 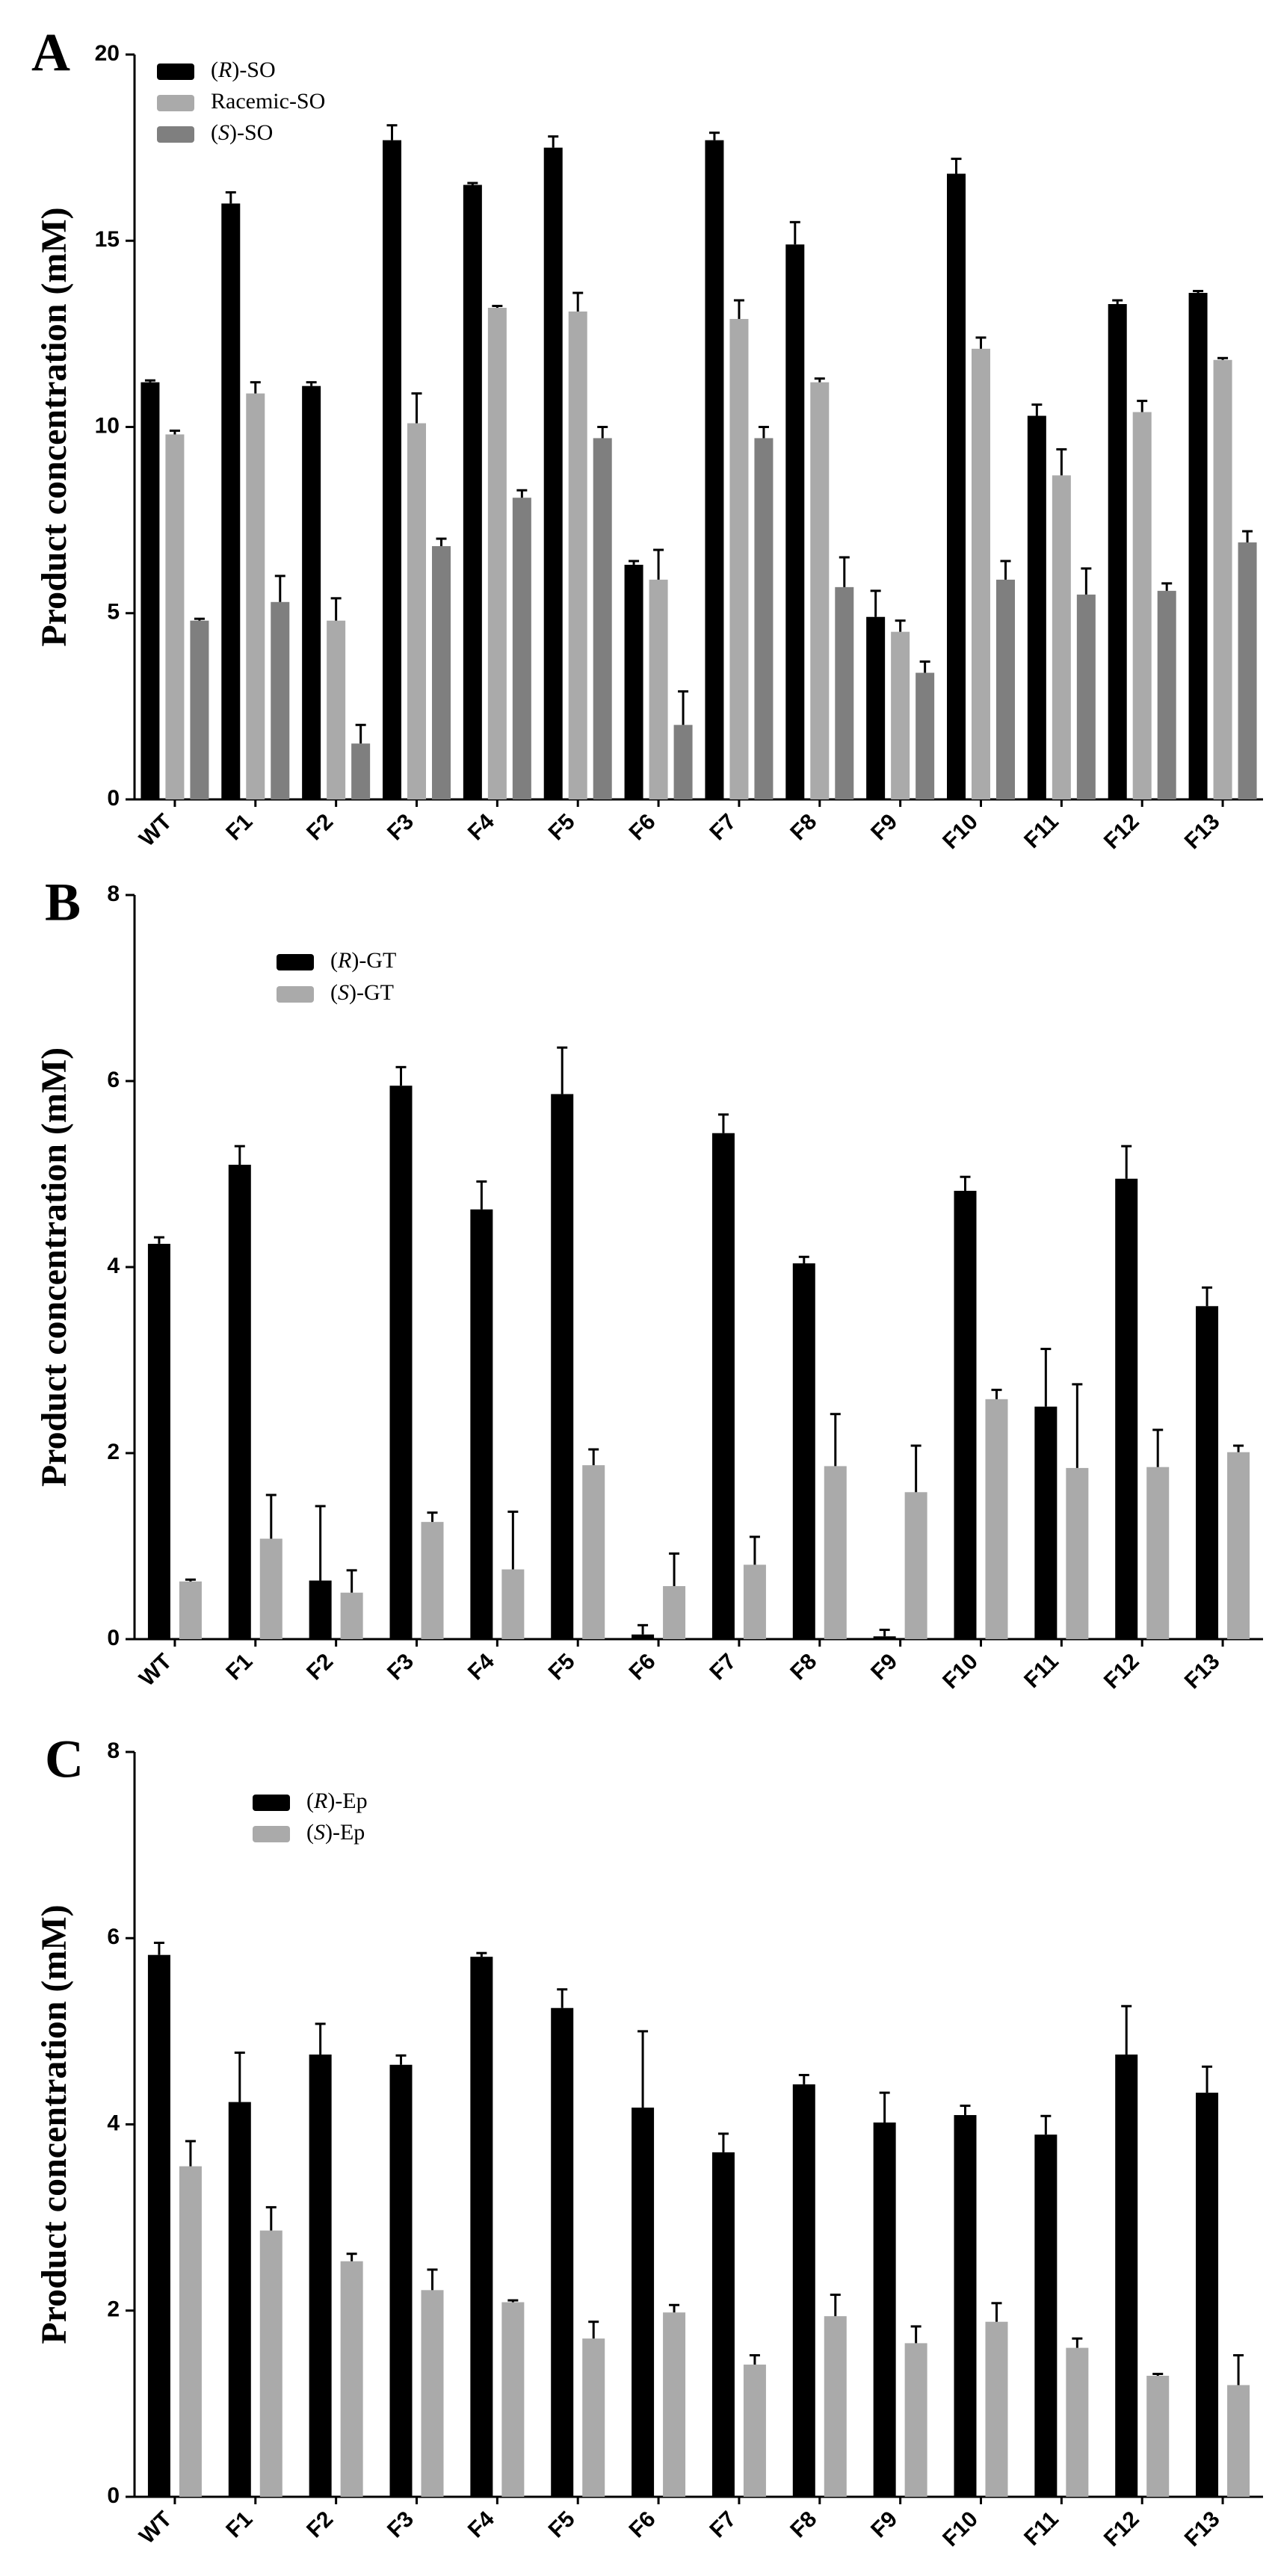 What do you see at coordinates (335, 1832) in the screenshot?
I see `panel-c-legend-label: (S)-Ep` at bounding box center [335, 1832].